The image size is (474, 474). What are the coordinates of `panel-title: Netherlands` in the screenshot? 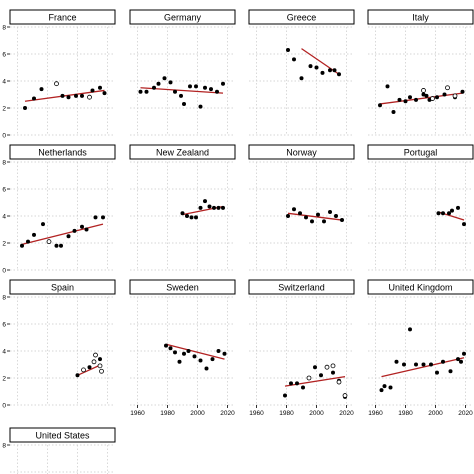 It's located at (62, 153).